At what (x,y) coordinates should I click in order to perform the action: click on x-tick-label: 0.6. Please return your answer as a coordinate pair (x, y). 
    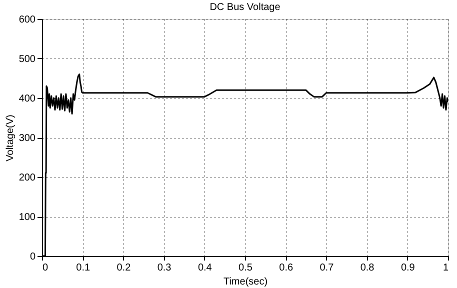
    Looking at the image, I should click on (286, 268).